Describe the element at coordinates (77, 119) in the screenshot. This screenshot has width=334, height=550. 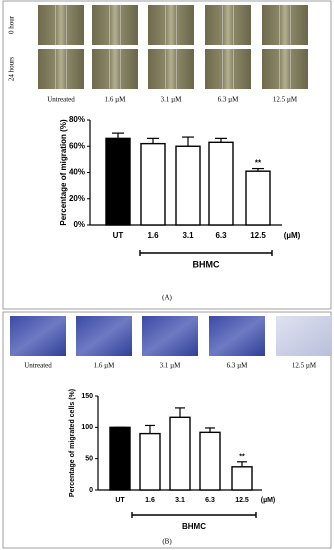
I see `y-tick-label: 80%` at that location.